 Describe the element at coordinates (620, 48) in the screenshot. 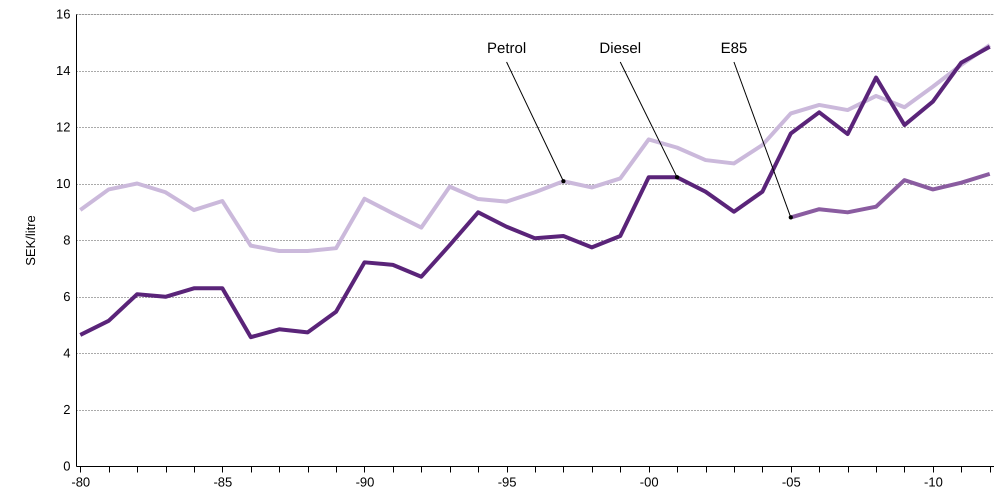

I see `text: Diesel` at that location.